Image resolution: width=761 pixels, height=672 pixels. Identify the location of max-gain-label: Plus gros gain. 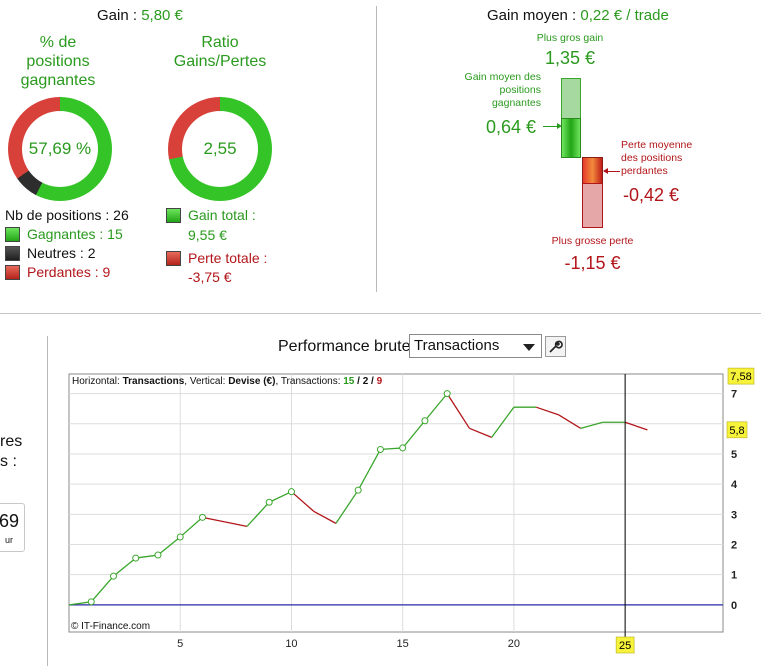
(570, 38).